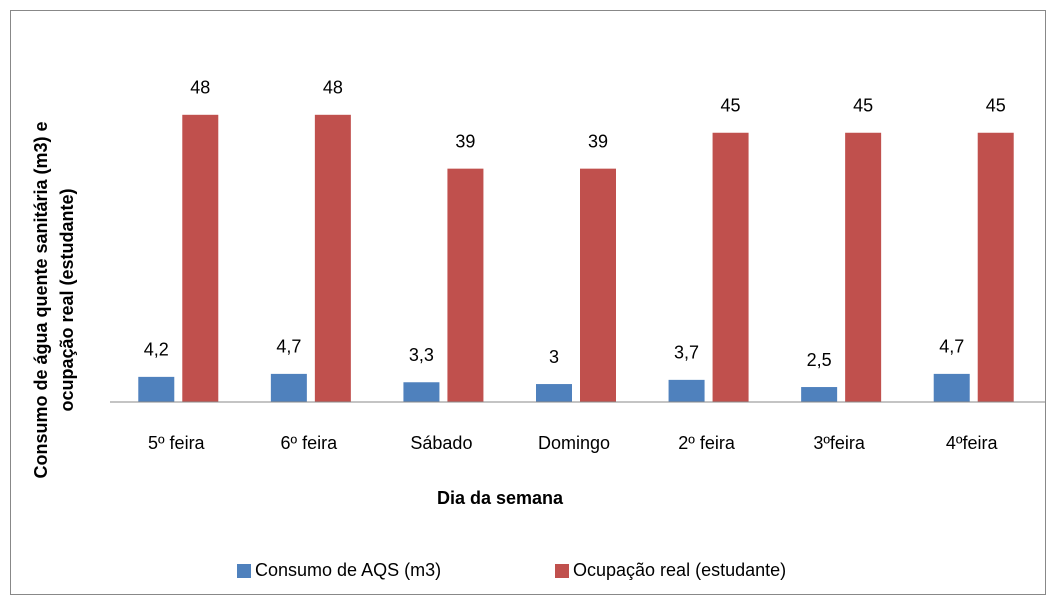 This screenshot has width=1056, height=604. I want to click on legend-label: Consumo de AQS (m3), so click(348, 570).